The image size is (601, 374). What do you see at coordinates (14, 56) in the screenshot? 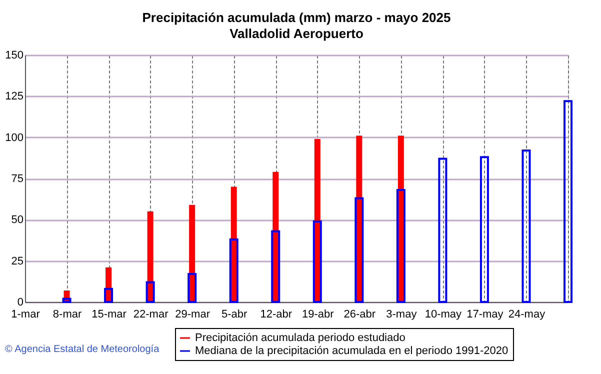
I see `y-tick-label: 150` at bounding box center [14, 56].